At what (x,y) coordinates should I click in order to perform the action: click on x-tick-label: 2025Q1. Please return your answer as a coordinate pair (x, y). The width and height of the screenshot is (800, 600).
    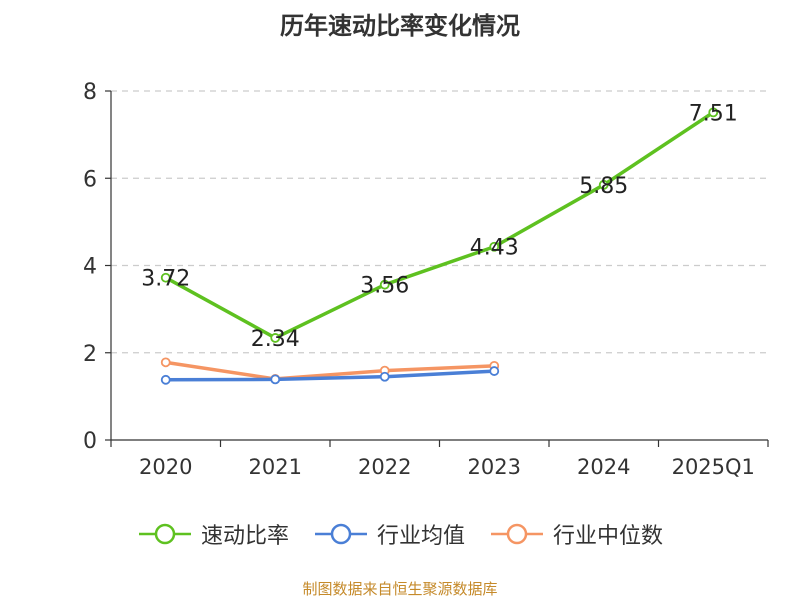
    Looking at the image, I should click on (713, 467).